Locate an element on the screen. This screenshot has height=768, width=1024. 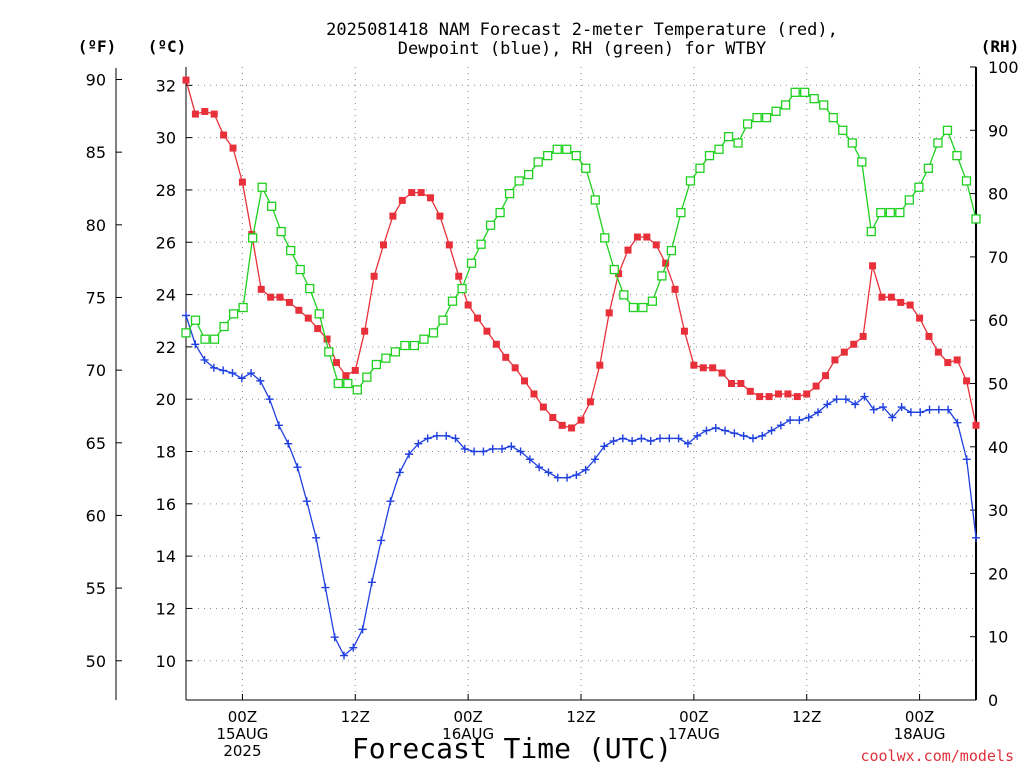
f-tick-label: 55 is located at coordinates (96, 588).